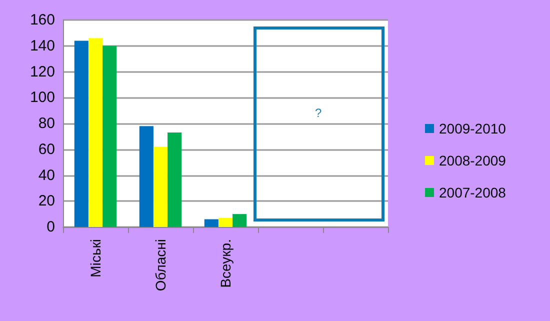 This screenshot has width=550, height=321. What do you see at coordinates (472, 192) in the screenshot?
I see `legend-label: 2007-2008` at bounding box center [472, 192].